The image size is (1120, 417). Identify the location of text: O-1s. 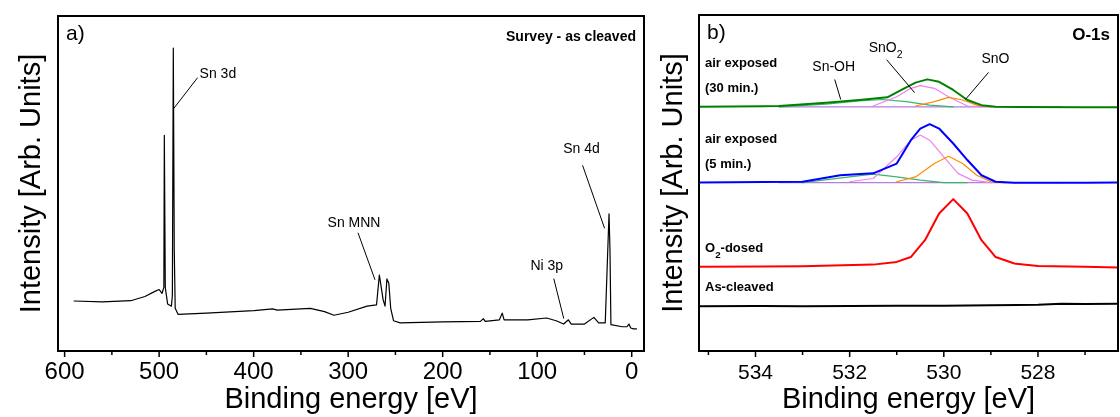
(1091, 34).